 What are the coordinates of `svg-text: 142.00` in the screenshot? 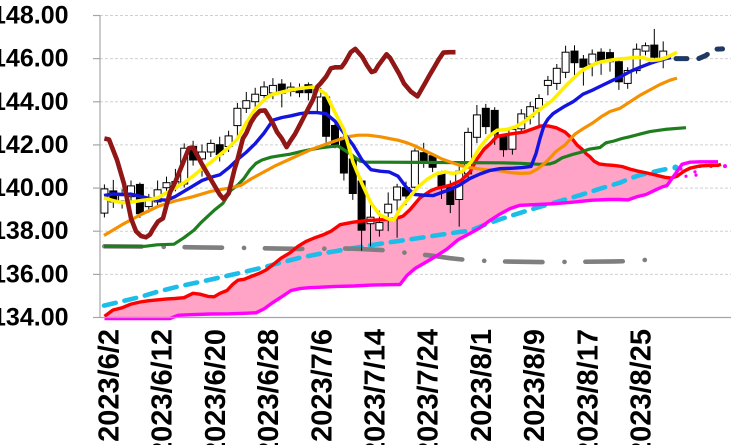 It's located at (34, 145).